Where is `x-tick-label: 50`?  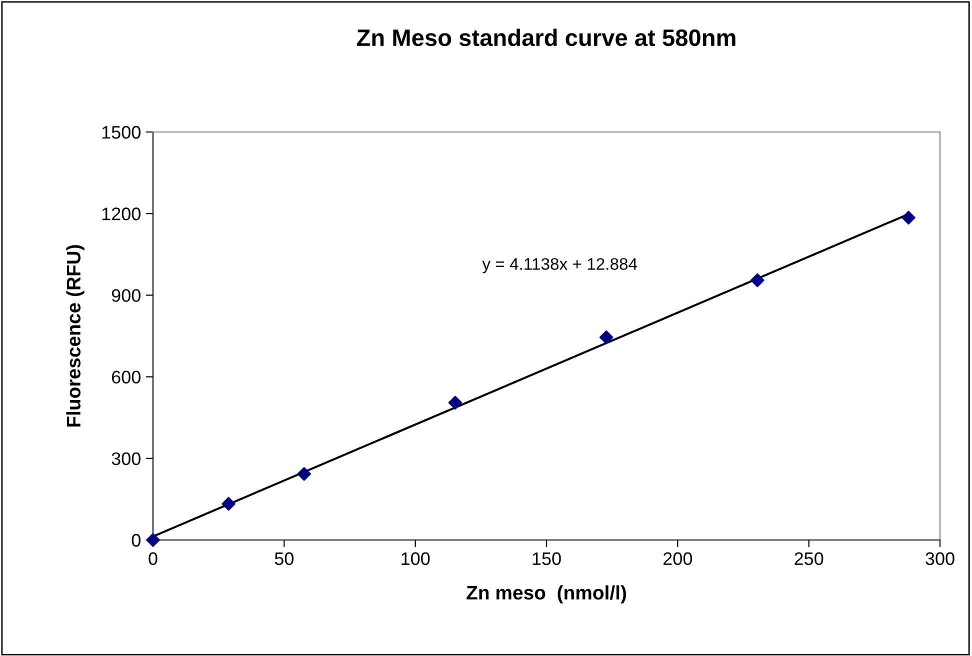
x-tick-label: 50 is located at coordinates (284, 559).